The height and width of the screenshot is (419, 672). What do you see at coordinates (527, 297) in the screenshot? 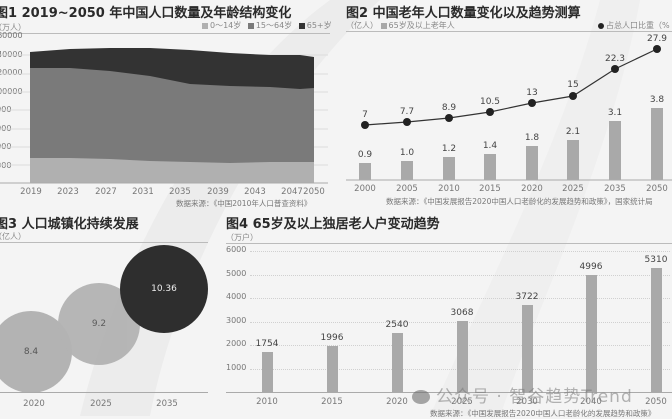
I see `bar-label: 3722` at bounding box center [527, 297].